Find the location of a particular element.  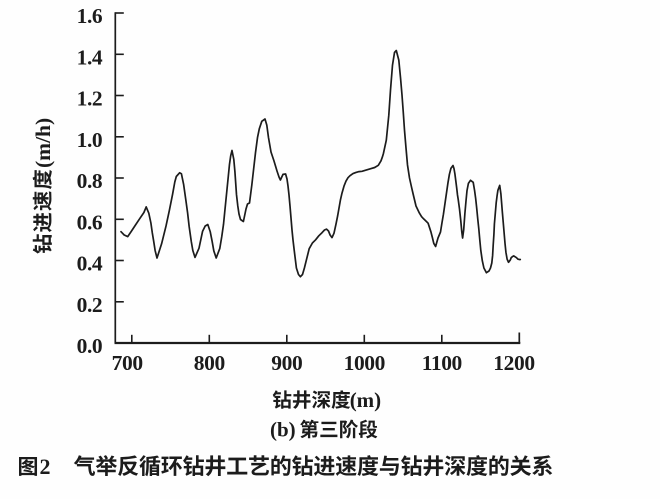

svg-text: 700 is located at coordinates (127, 363).